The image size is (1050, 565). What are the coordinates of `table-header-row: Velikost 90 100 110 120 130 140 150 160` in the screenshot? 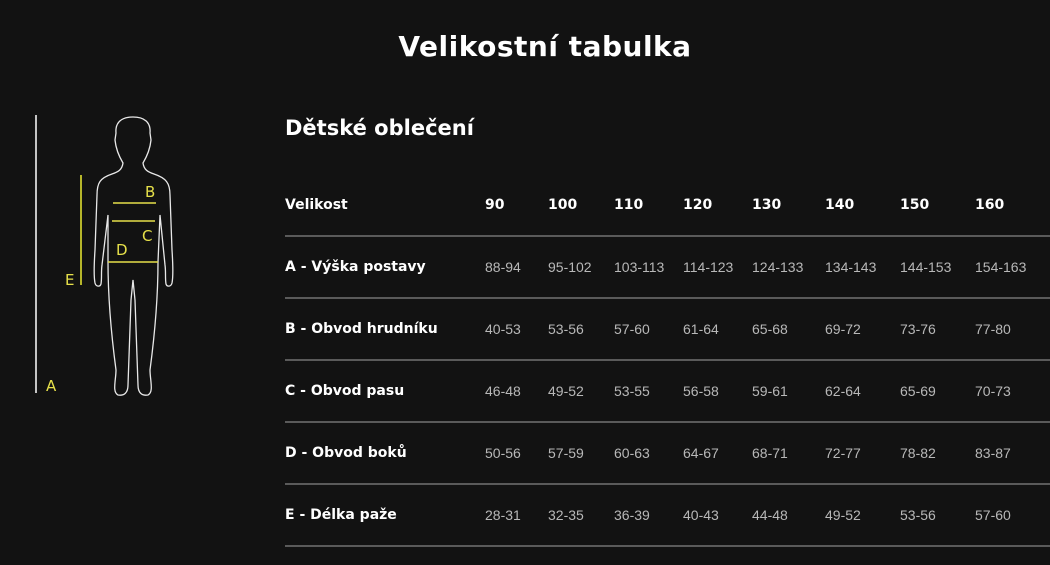 It's located at (667, 206).